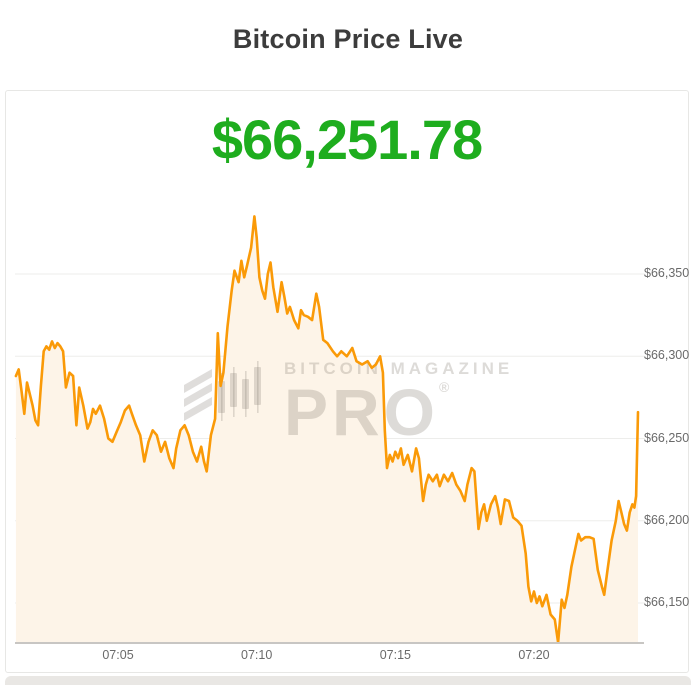 Image resolution: width=696 pixels, height=685 pixels. I want to click on y-axis-label: $66,200, so click(667, 519).